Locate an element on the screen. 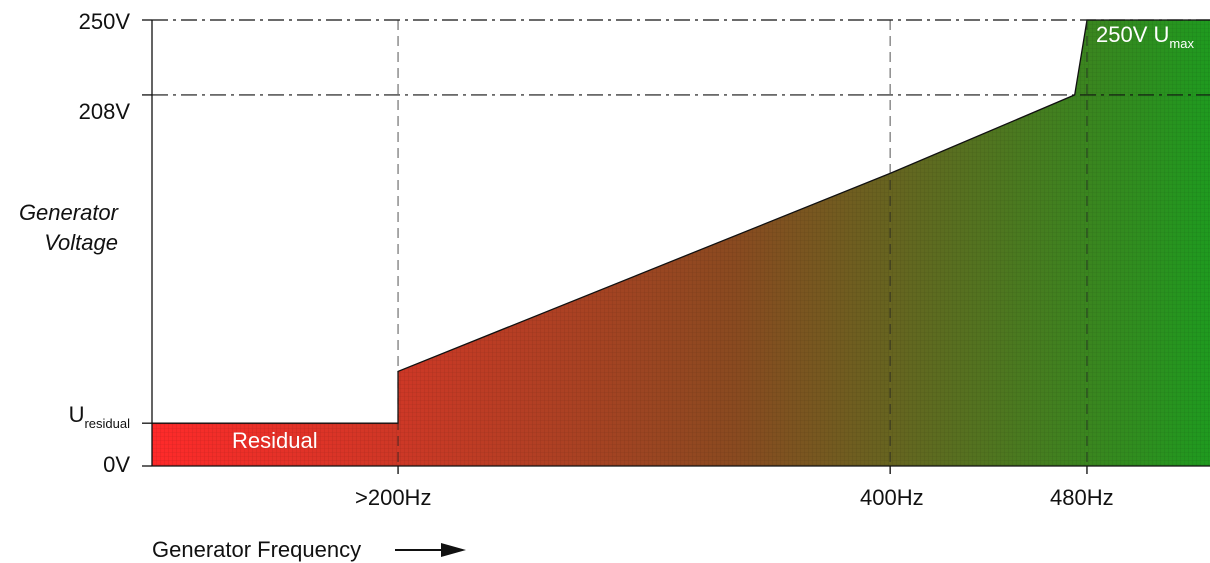 The image size is (1210, 563). y-tick-label-residual-sub: residual is located at coordinates (107, 423).